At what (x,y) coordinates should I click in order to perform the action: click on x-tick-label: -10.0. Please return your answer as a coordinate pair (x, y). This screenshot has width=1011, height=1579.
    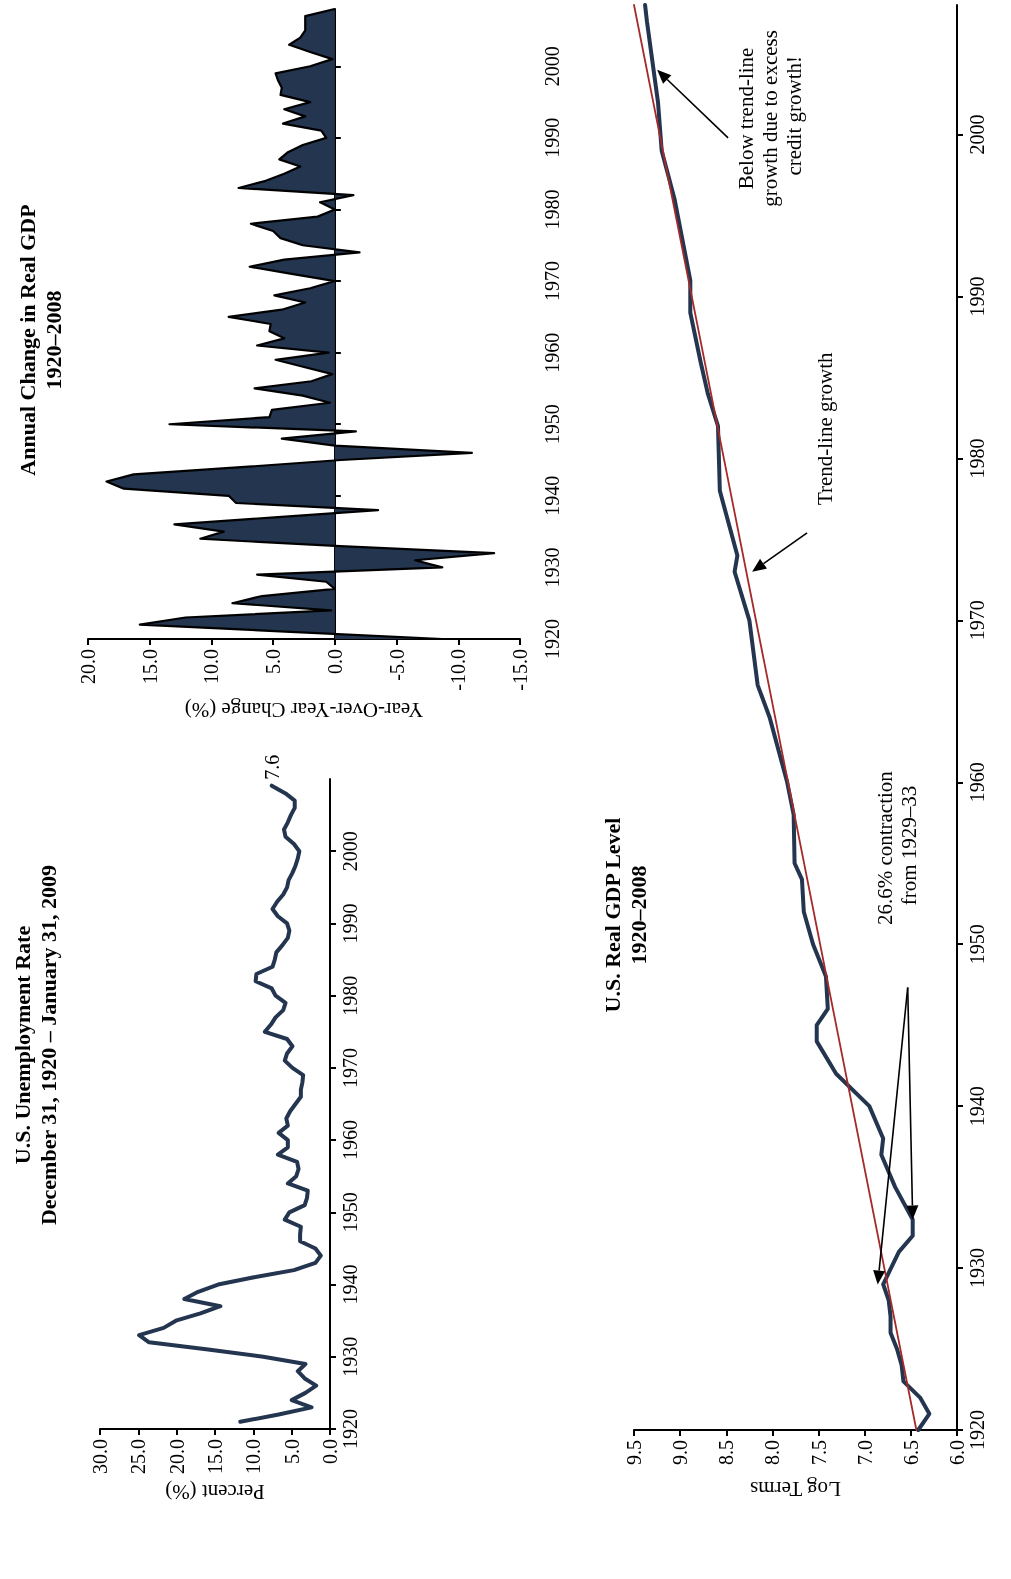
    Looking at the image, I should click on (458, 670).